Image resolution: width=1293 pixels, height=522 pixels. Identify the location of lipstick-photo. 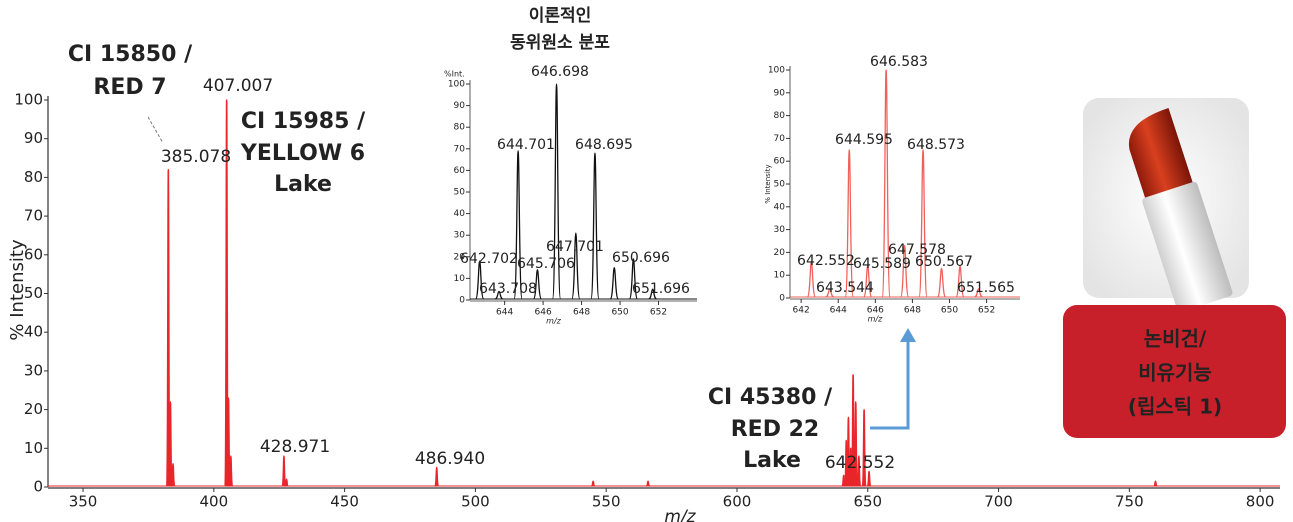
(1166, 205).